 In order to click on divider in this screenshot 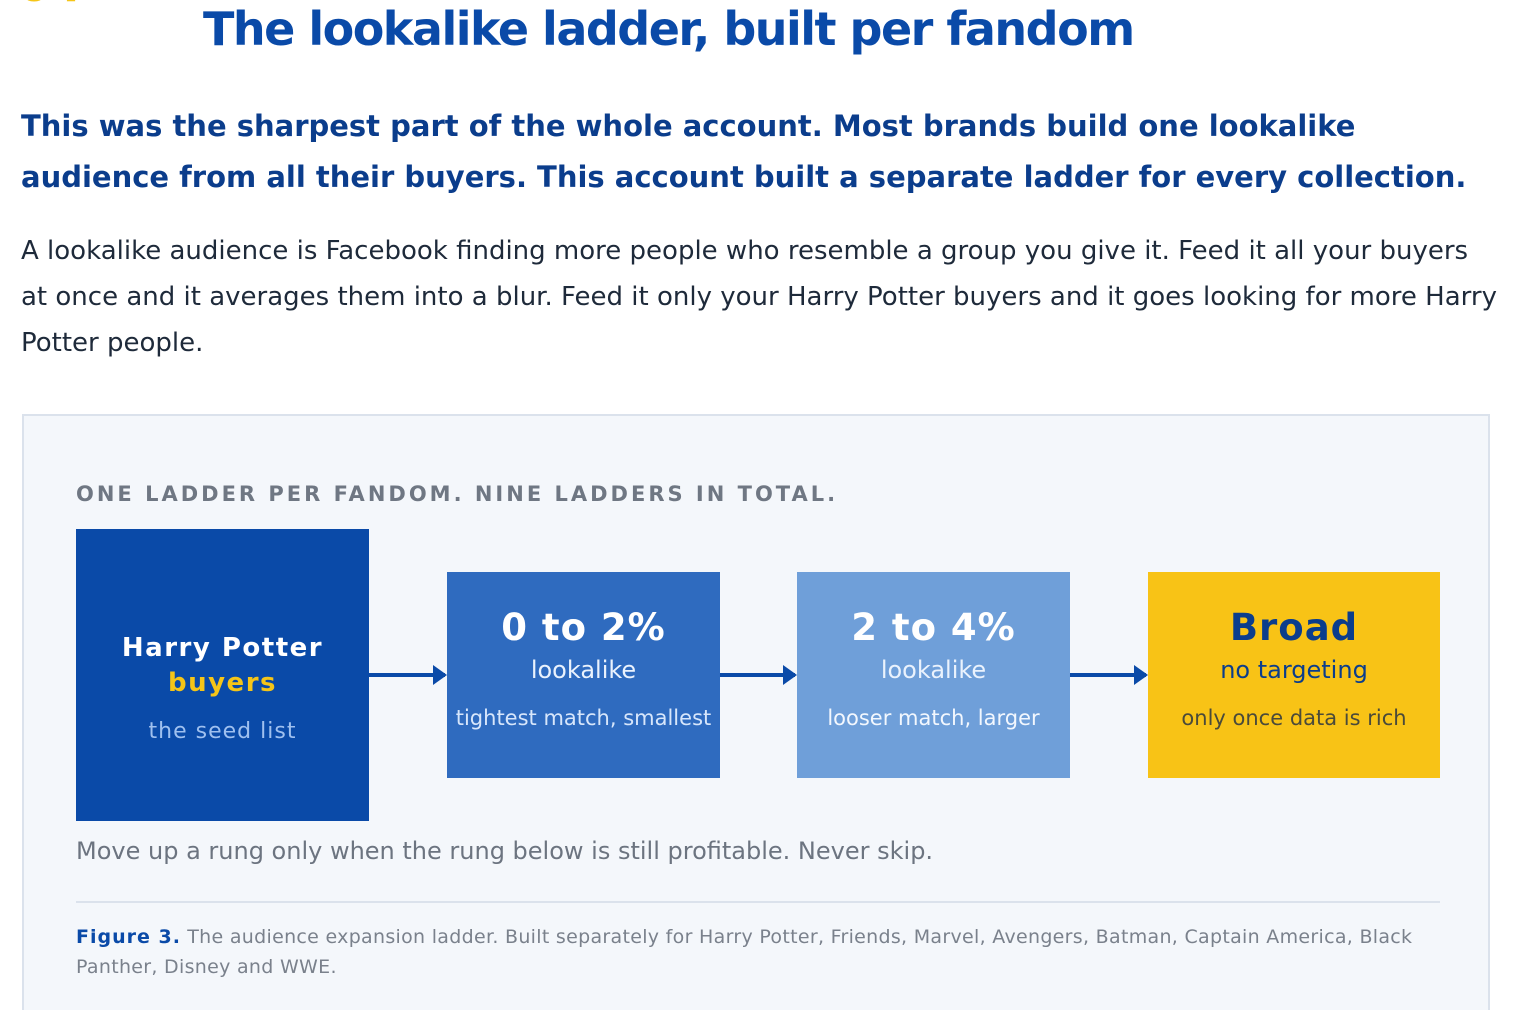, I will do `click(758, 902)`.